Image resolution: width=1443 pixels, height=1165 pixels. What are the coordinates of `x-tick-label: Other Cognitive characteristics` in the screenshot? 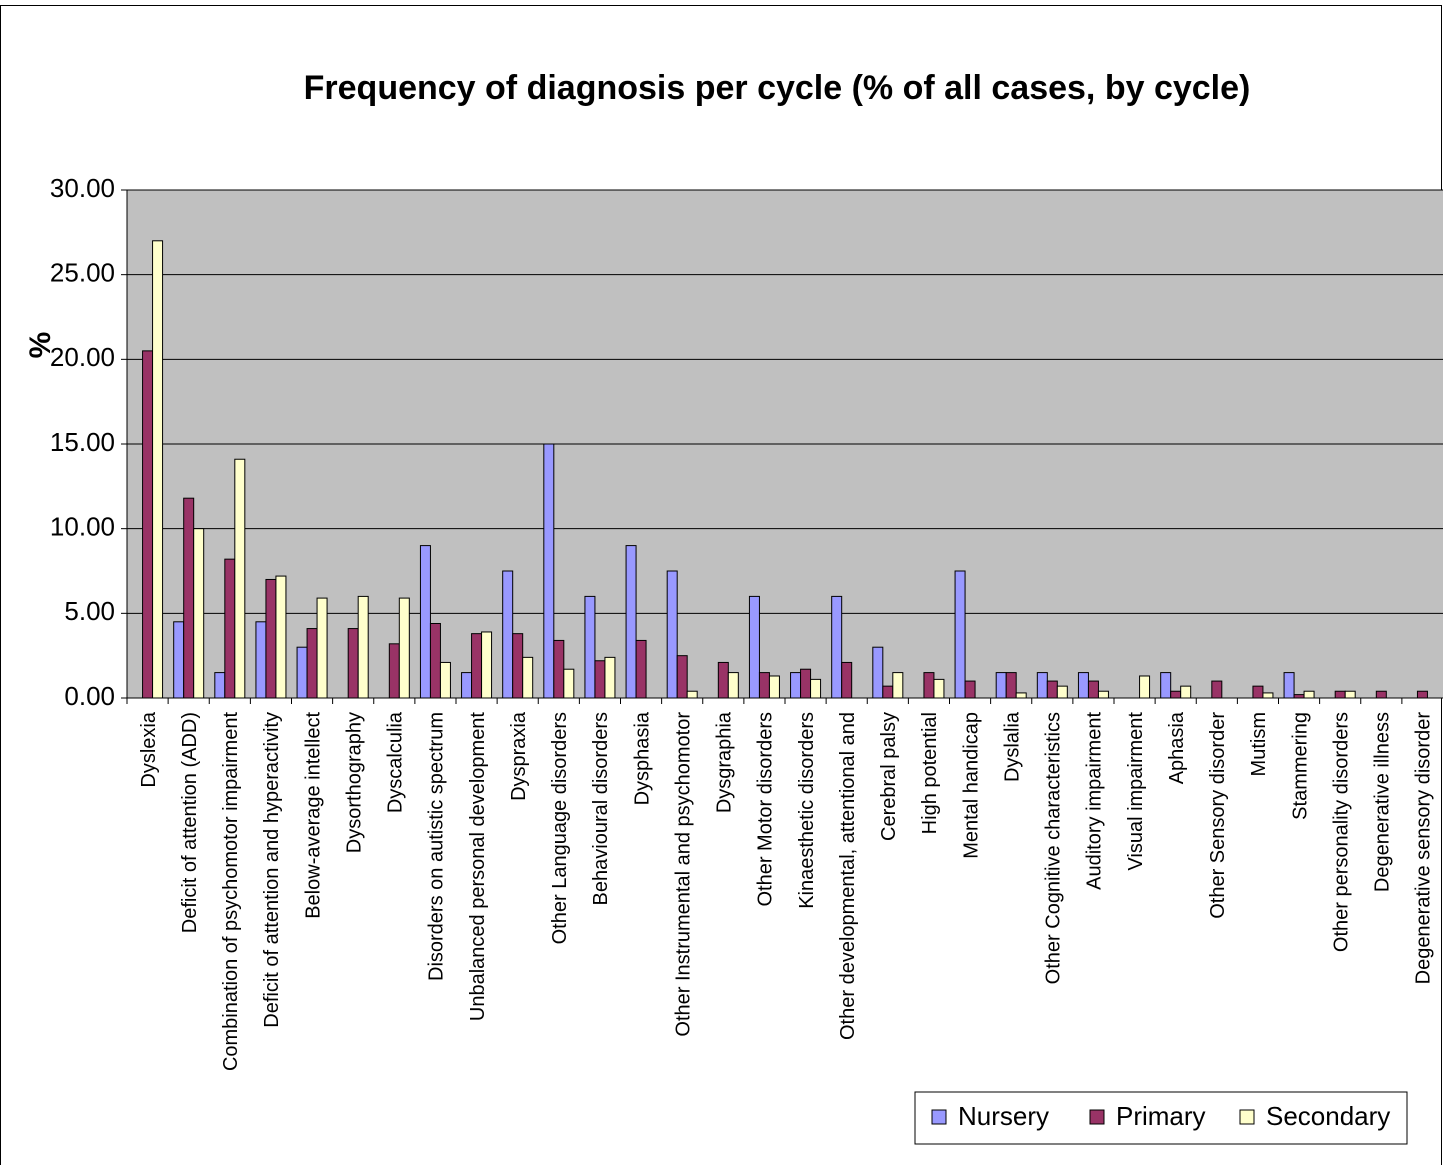 It's located at (1054, 848).